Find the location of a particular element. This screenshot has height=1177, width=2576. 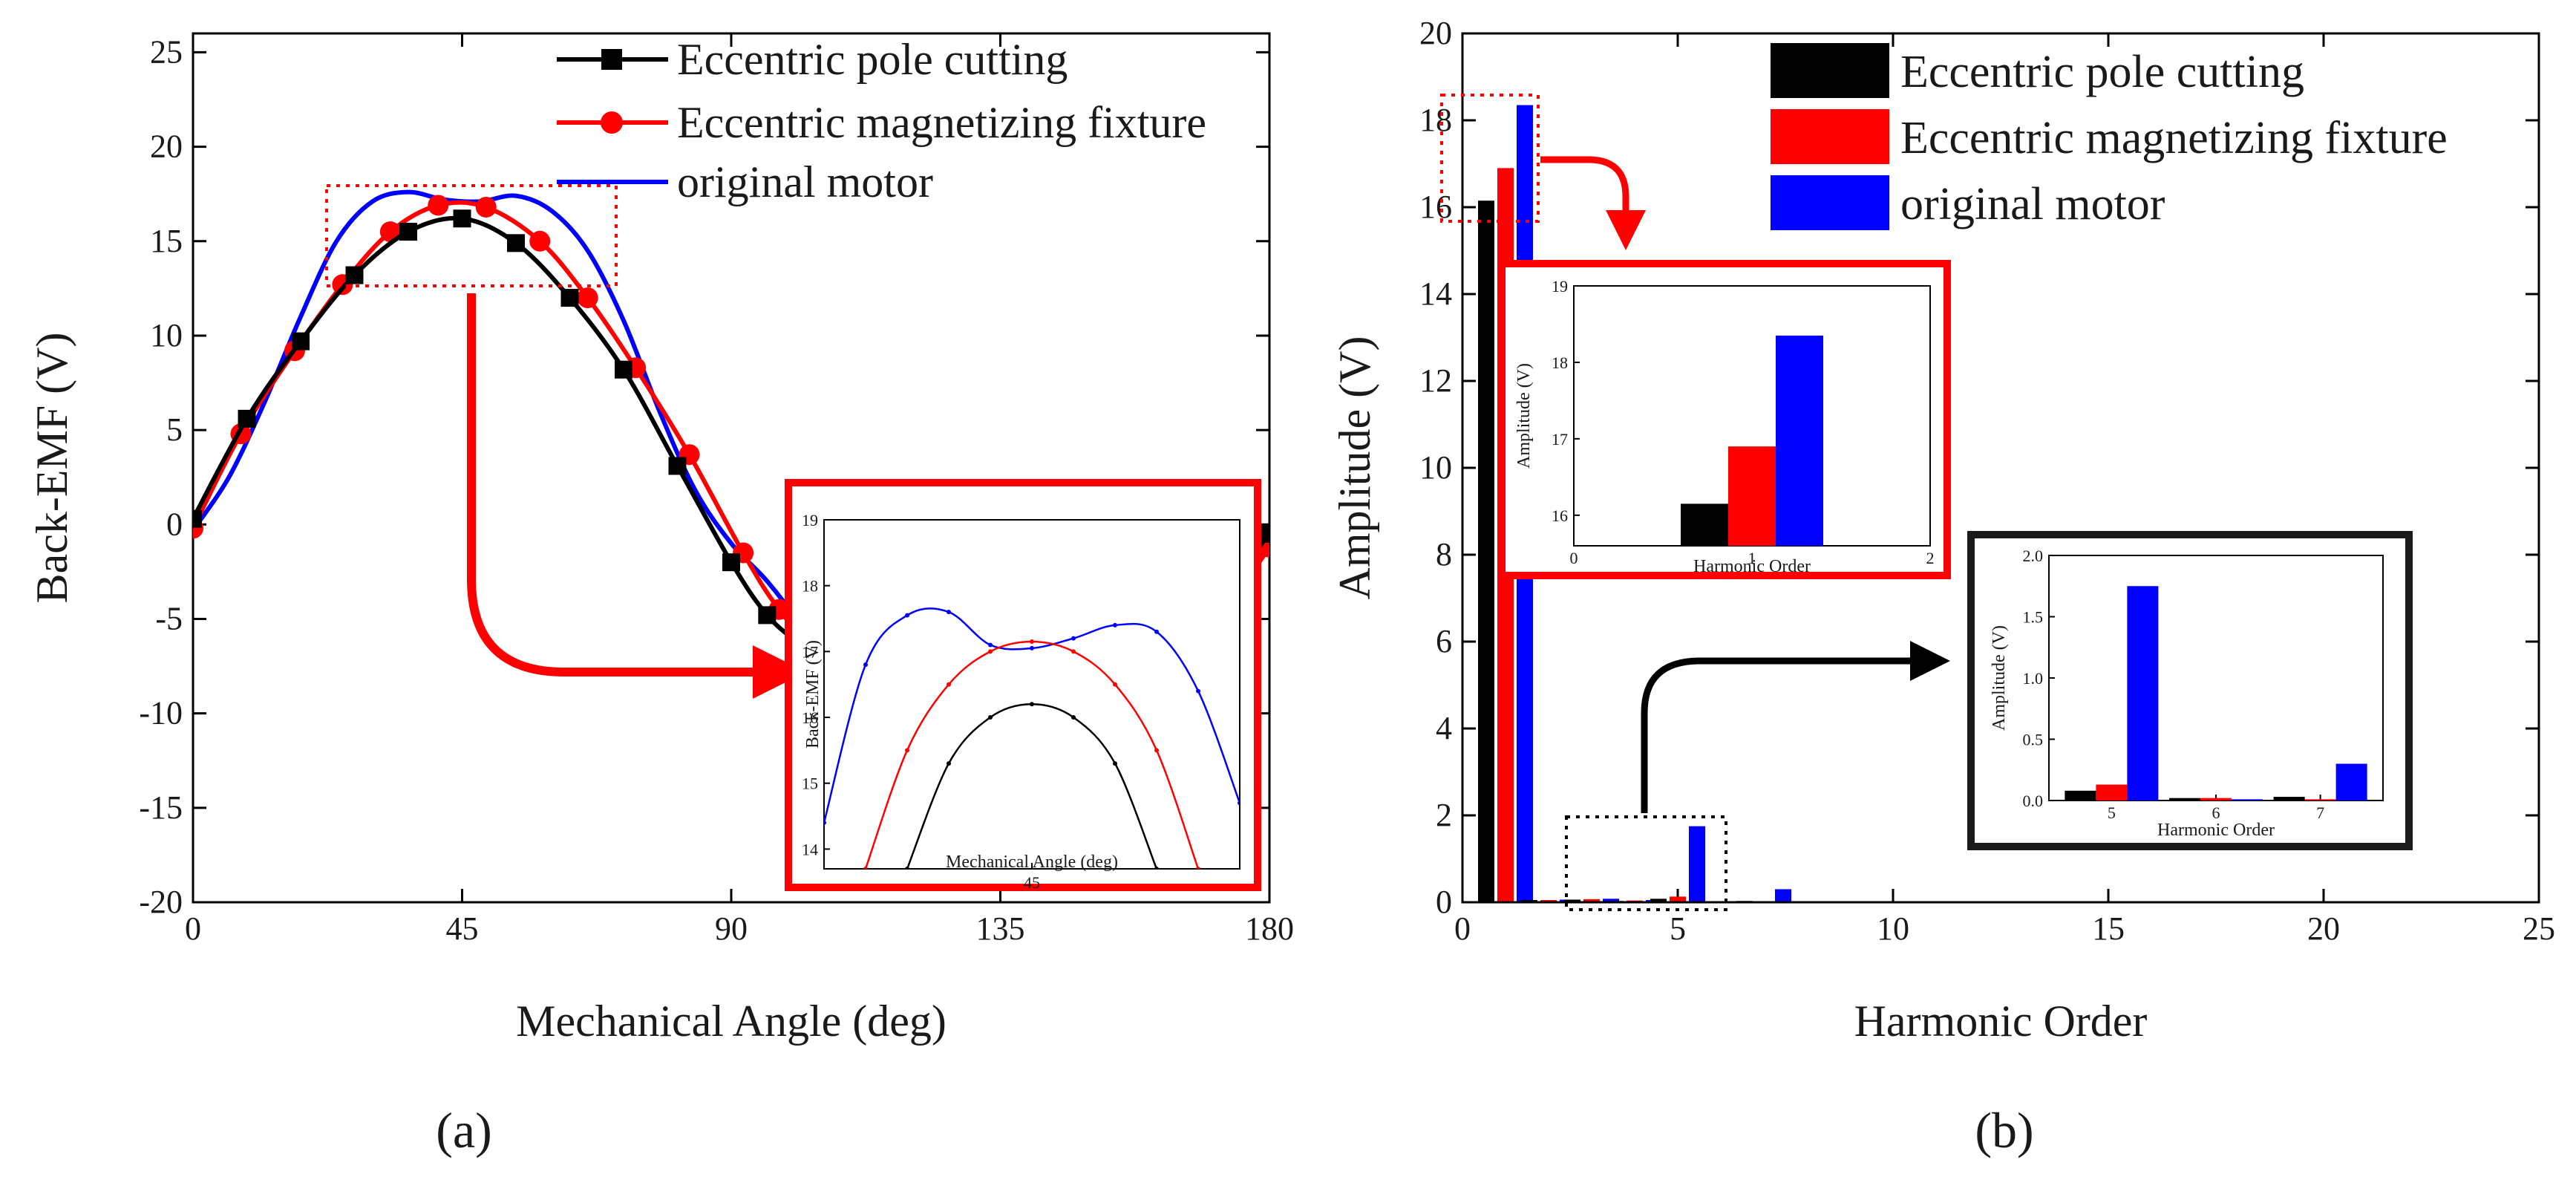

panel-a-xtick-label: 135 is located at coordinates (1000, 929).